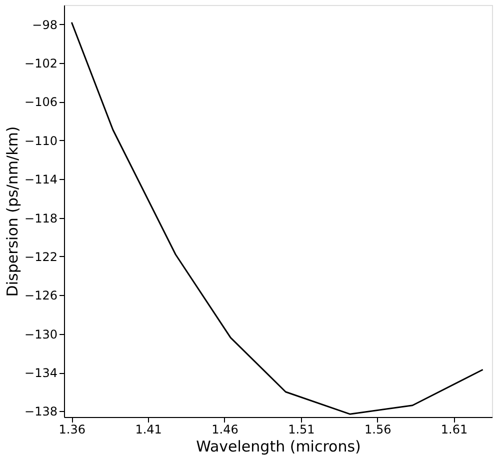  Describe the element at coordinates (41, 218) in the screenshot. I see `y-tick-label: −118` at that location.